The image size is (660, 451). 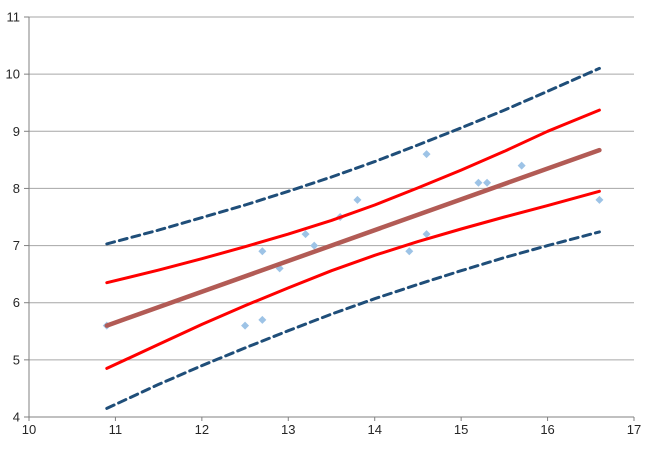 I want to click on x-tick-label: 11, so click(x=116, y=429).